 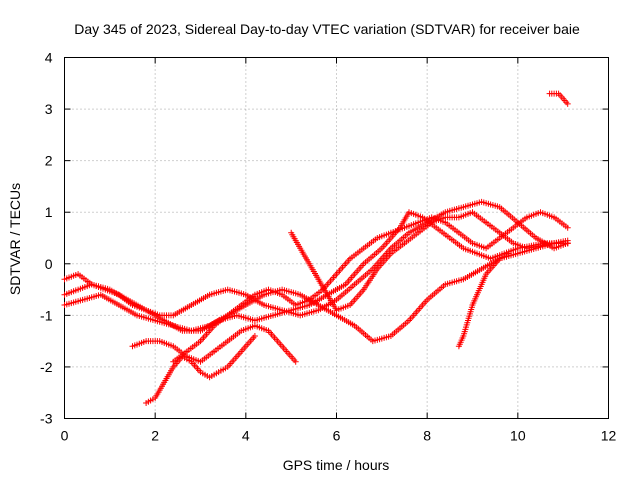 What do you see at coordinates (65, 436) in the screenshot?
I see `x-tick-label: 0` at bounding box center [65, 436].